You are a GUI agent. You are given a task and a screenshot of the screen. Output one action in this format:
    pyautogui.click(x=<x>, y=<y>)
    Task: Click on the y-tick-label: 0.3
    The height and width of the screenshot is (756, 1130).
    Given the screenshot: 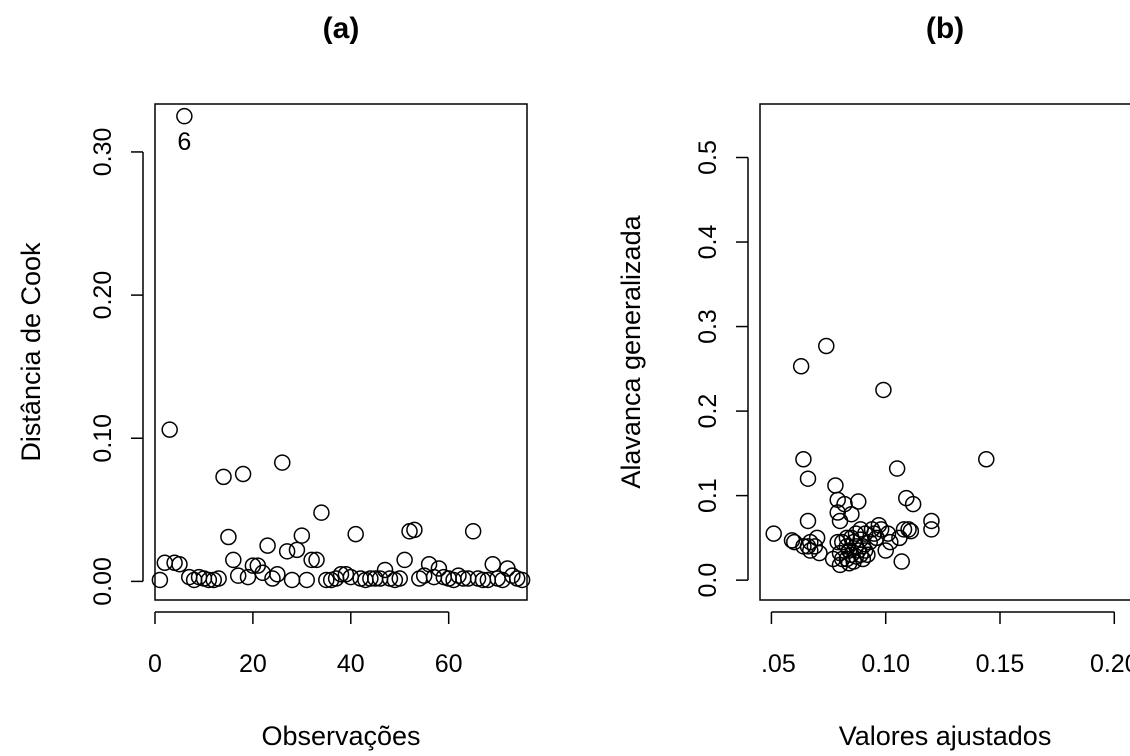 What is the action you would take?
    pyautogui.click(x=708, y=326)
    